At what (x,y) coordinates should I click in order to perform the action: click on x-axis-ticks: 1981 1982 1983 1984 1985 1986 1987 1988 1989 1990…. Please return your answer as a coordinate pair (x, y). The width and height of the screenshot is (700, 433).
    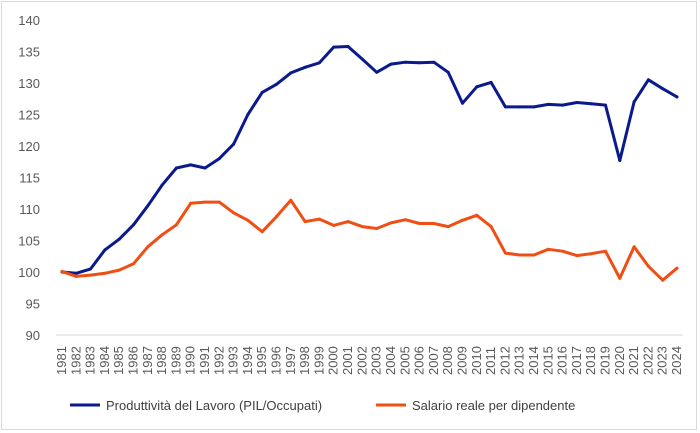
    Looking at the image, I should click on (369, 360).